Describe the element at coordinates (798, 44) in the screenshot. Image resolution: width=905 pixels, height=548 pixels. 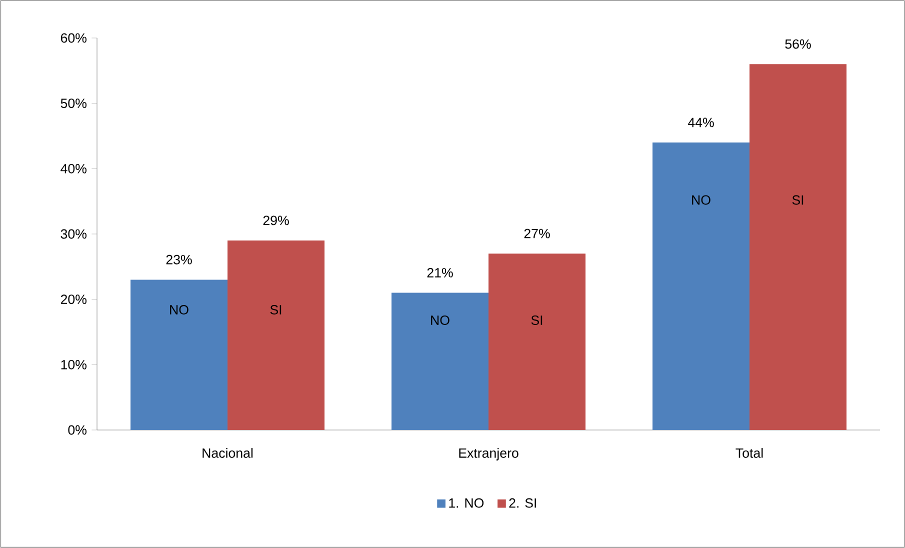
I see `data-label: 56%` at that location.